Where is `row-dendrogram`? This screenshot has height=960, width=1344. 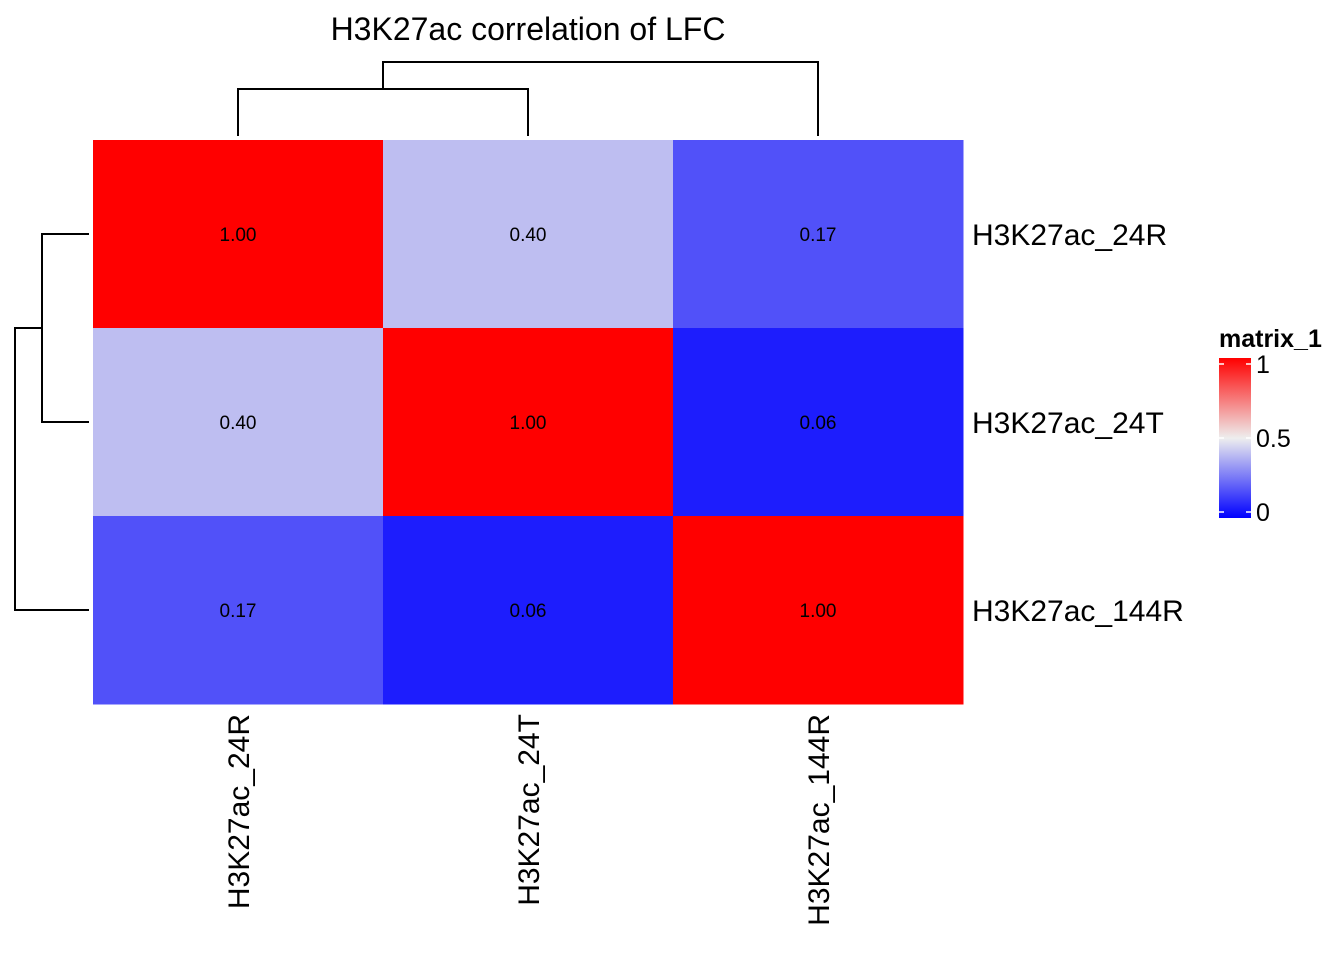
row-dendrogram is located at coordinates (51, 422).